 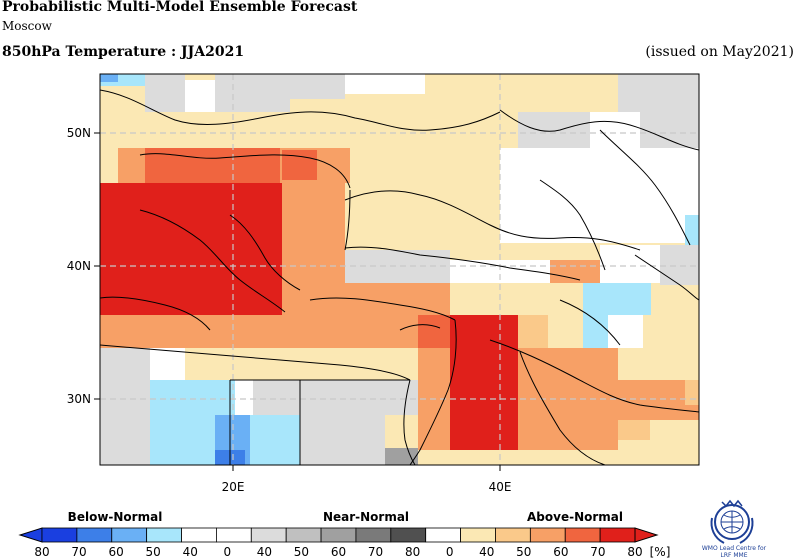 I want to click on lon-label-40e: 40E, so click(x=500, y=487).